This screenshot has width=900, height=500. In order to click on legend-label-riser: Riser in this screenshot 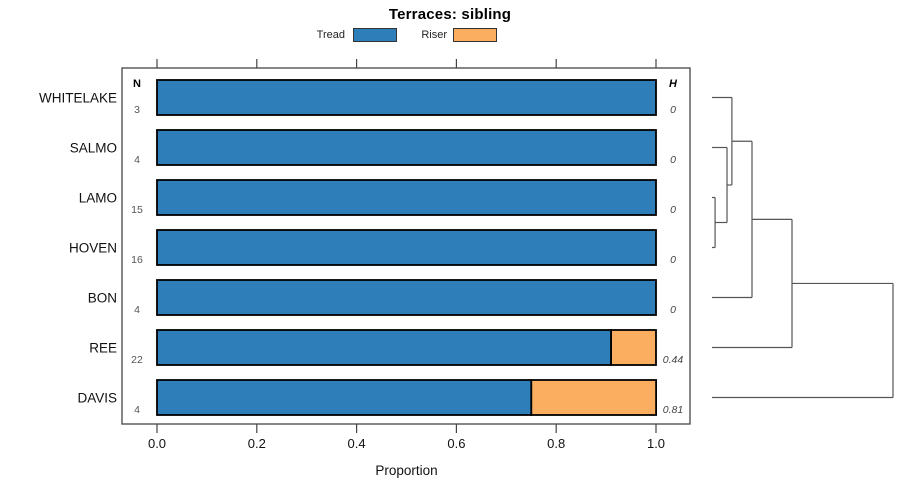, I will do `click(434, 35)`.